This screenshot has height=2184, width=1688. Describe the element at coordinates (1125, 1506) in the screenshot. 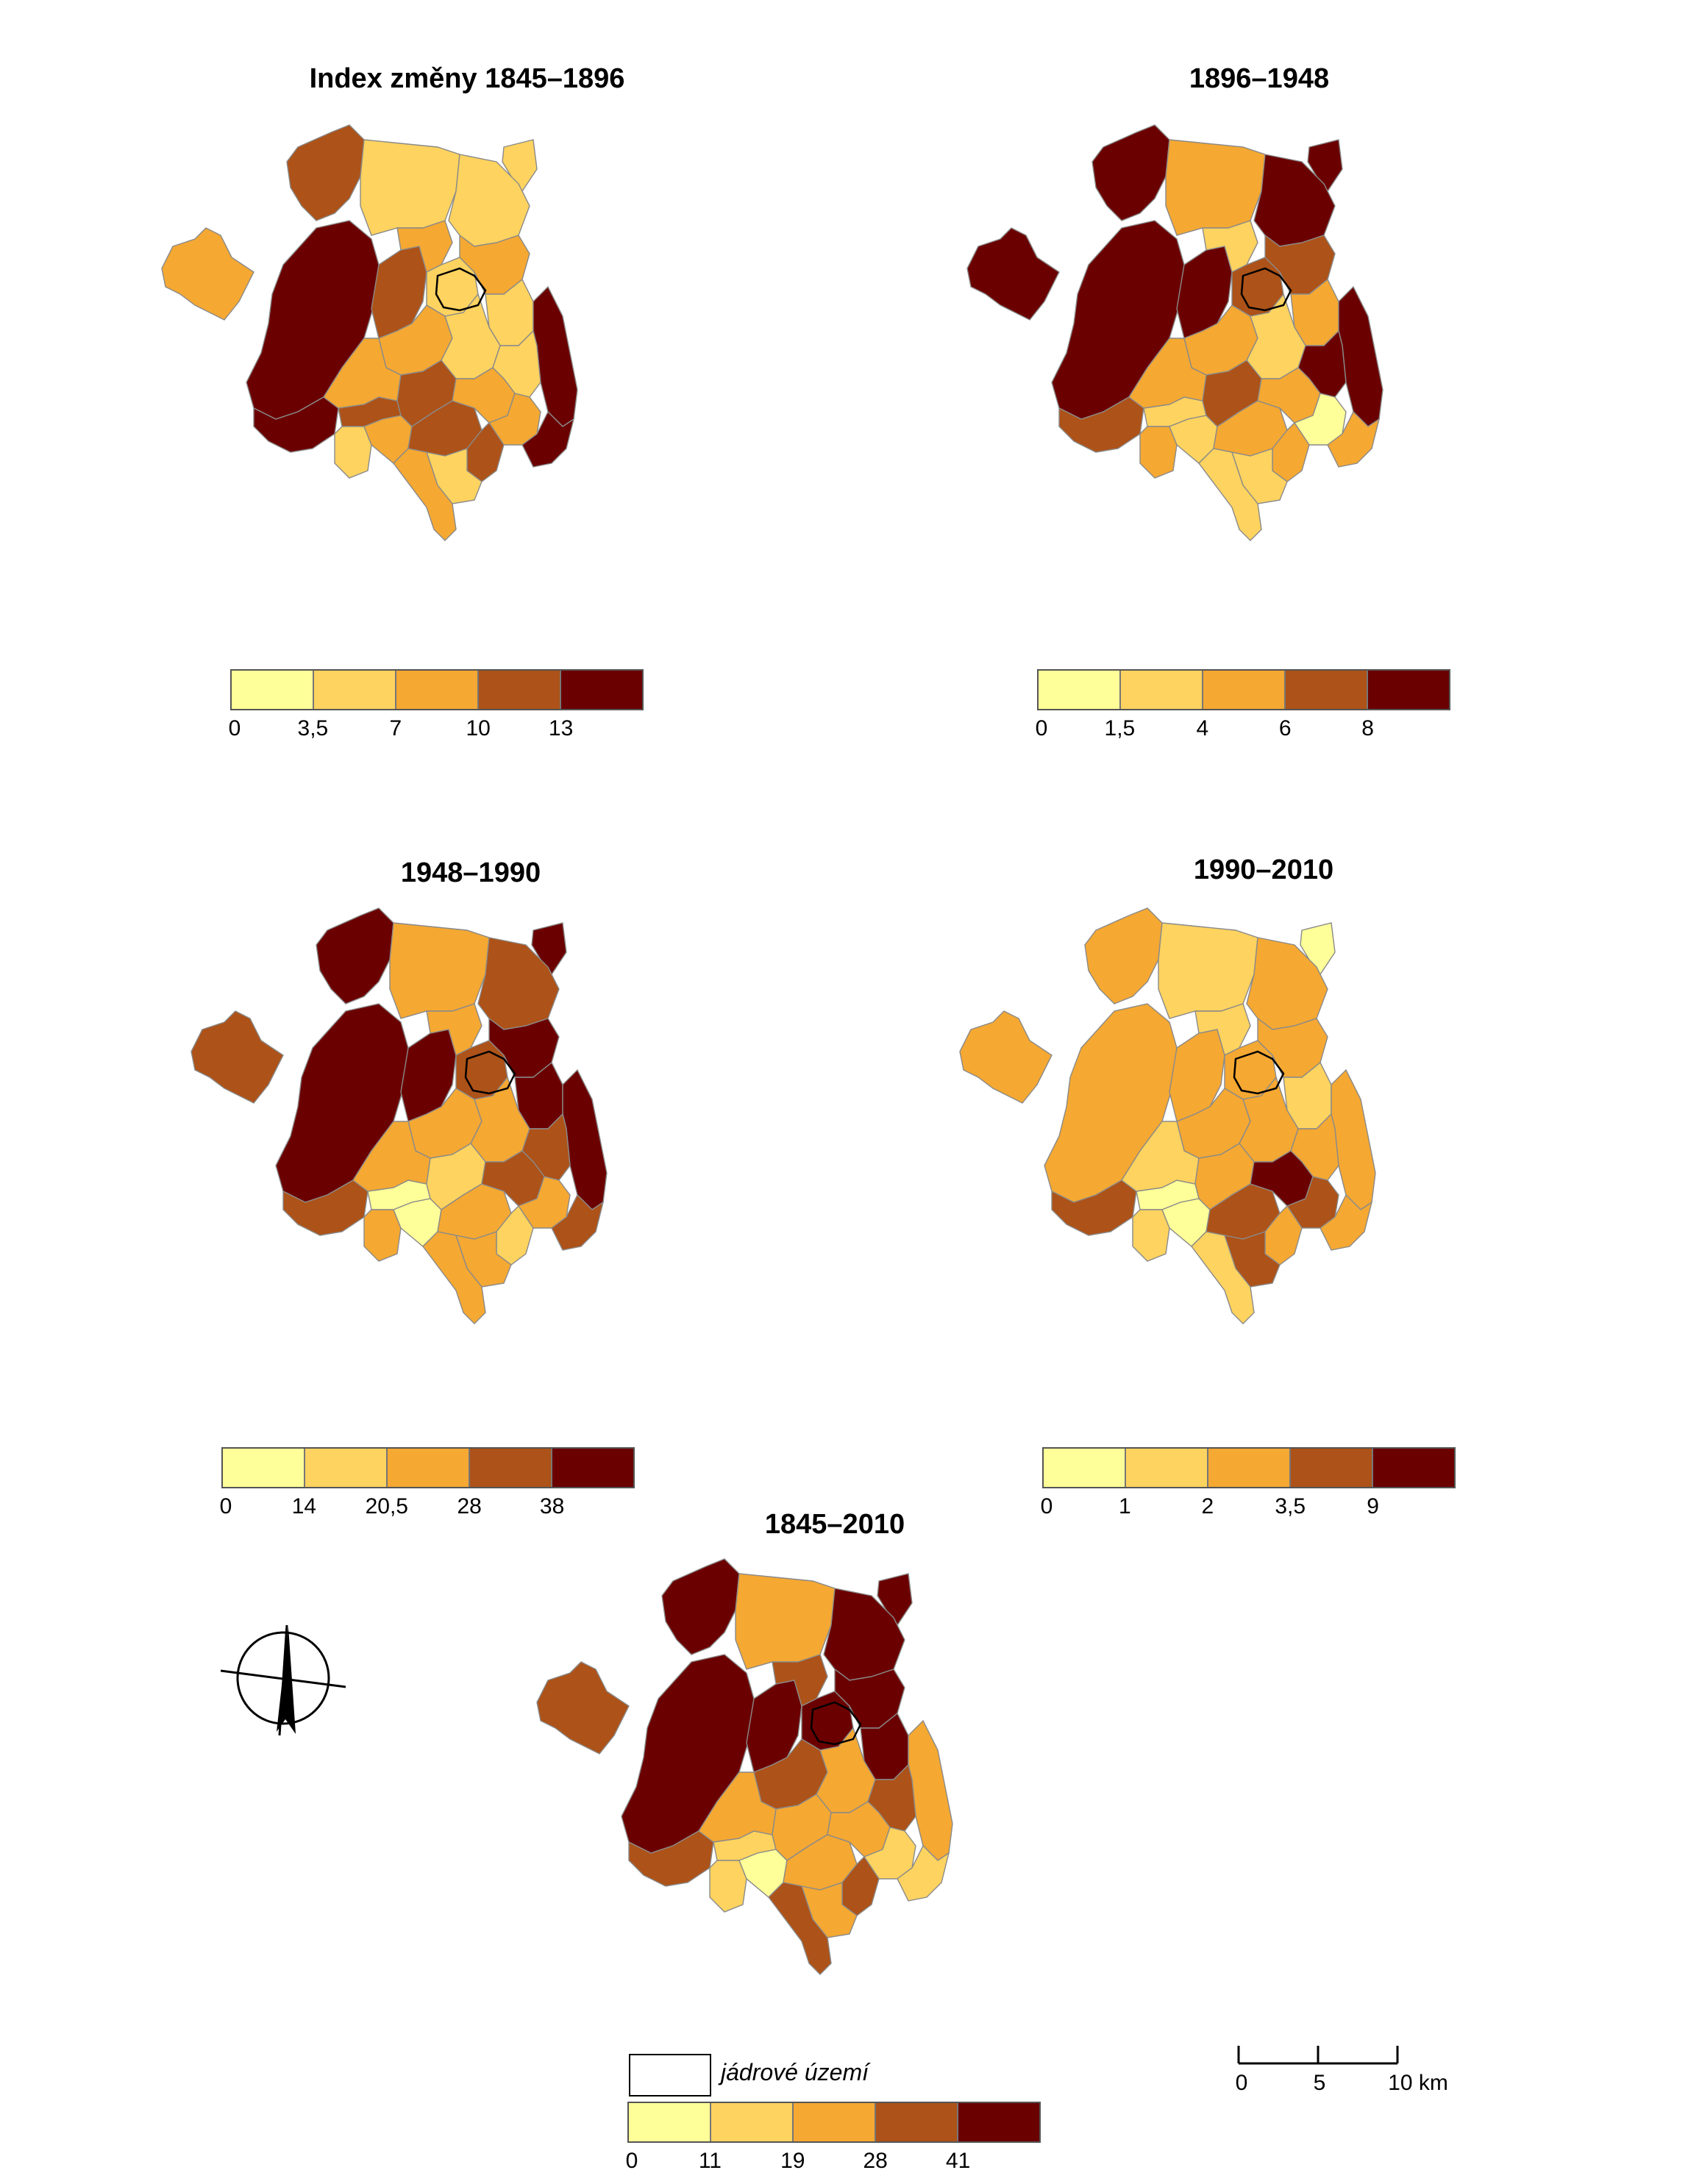

I see `legend-tick-label: 1` at that location.